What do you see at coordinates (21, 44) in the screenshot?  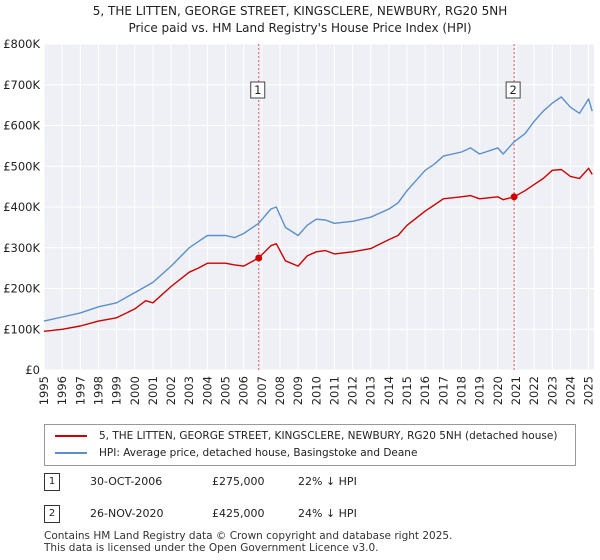 I see `y-tick-label: £800K` at bounding box center [21, 44].